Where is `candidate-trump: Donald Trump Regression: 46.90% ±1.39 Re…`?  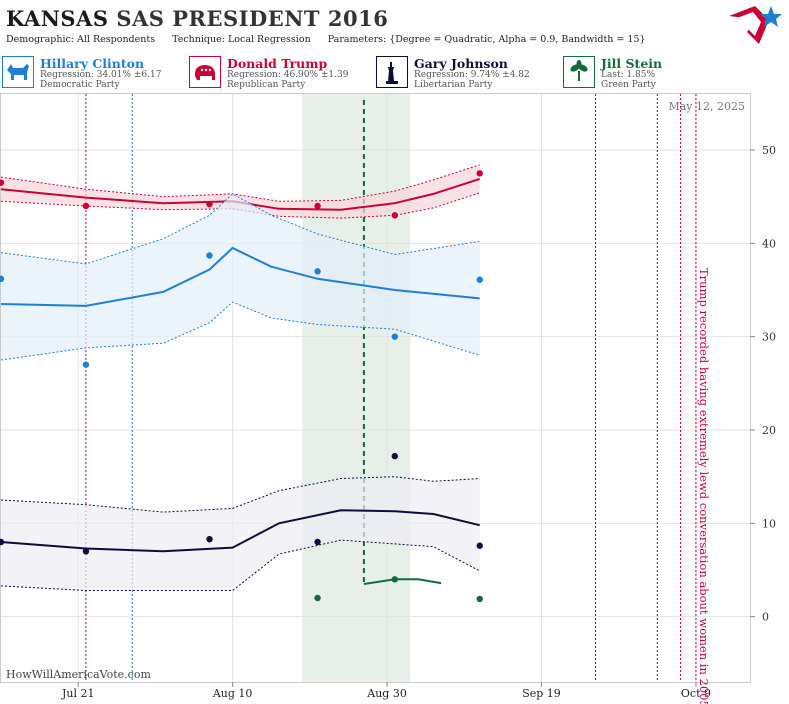 candidate-trump: Donald Trump Regression: 46.90% ±1.39 Re… is located at coordinates (282, 74).